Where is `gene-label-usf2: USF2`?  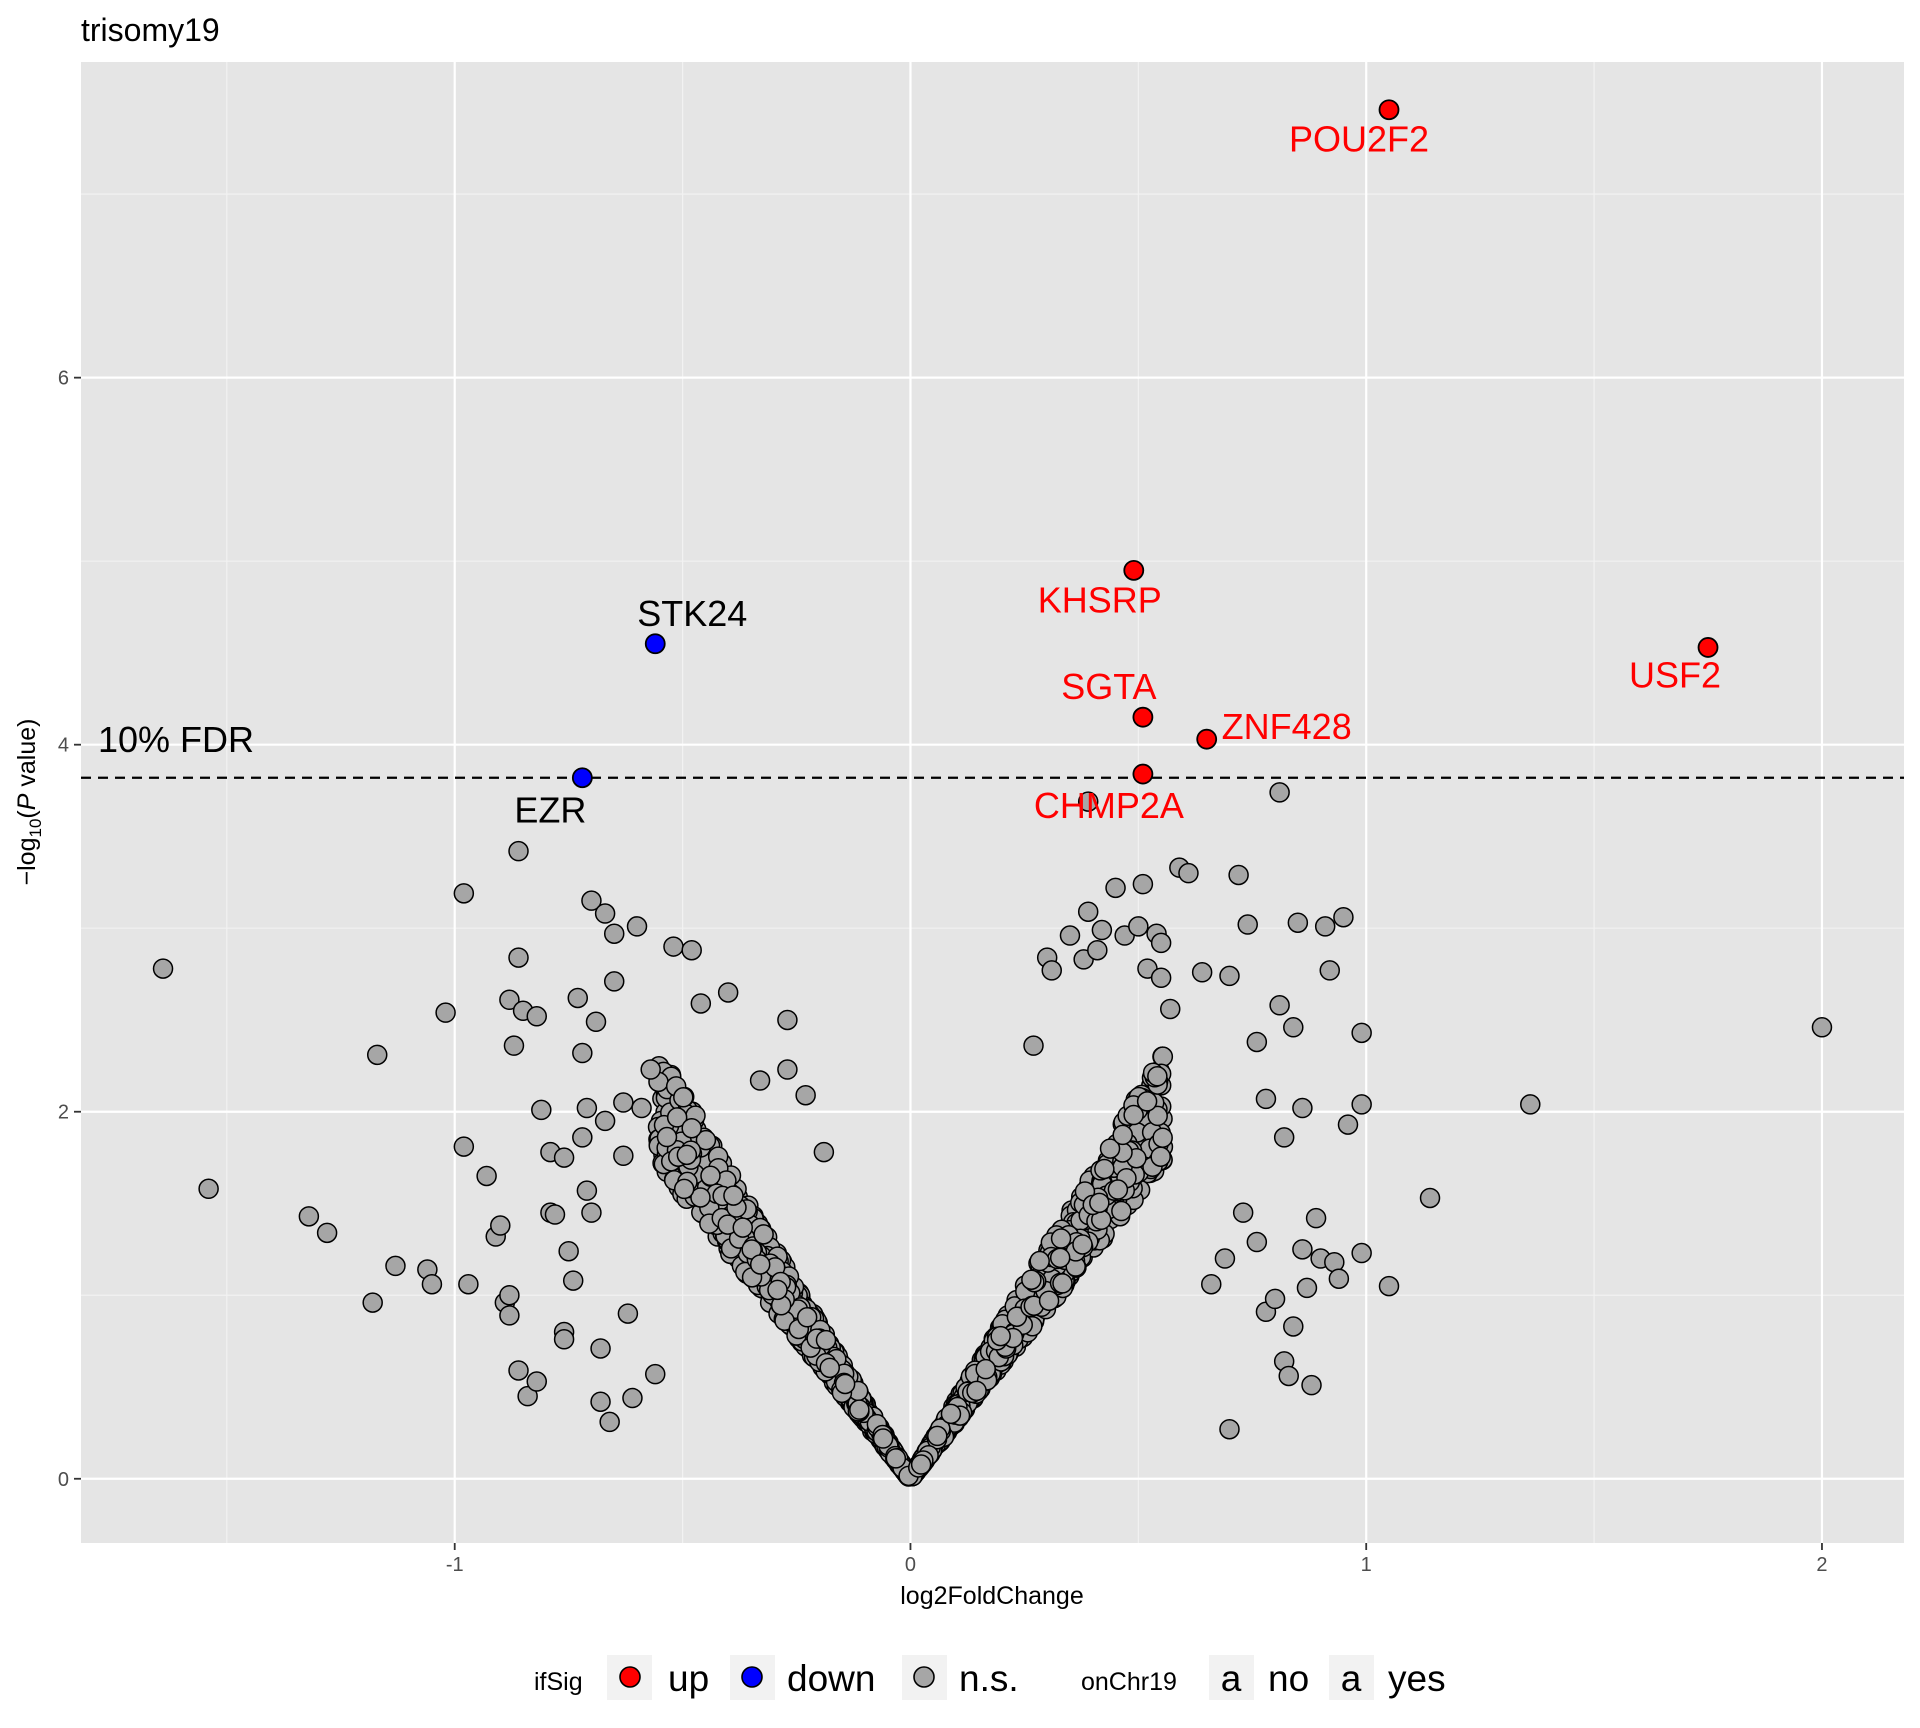
gene-label-usf2: USF2 is located at coordinates (1675, 674).